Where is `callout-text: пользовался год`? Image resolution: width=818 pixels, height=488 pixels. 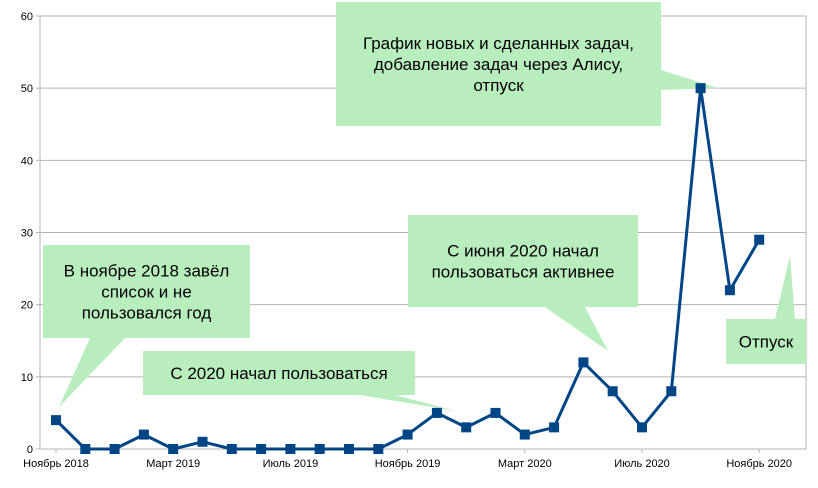
callout-text: пользовался год is located at coordinates (147, 313).